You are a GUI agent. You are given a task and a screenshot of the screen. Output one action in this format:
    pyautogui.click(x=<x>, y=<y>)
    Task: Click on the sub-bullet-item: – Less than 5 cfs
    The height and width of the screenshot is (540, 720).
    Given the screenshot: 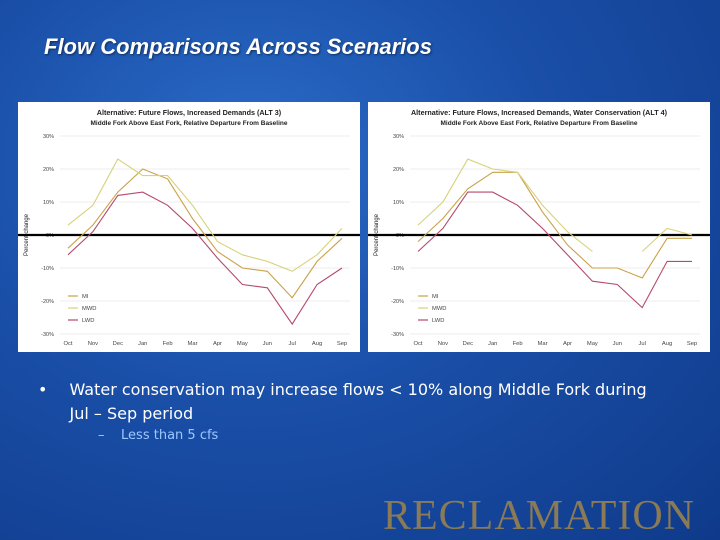 What is the action you would take?
    pyautogui.click(x=376, y=436)
    